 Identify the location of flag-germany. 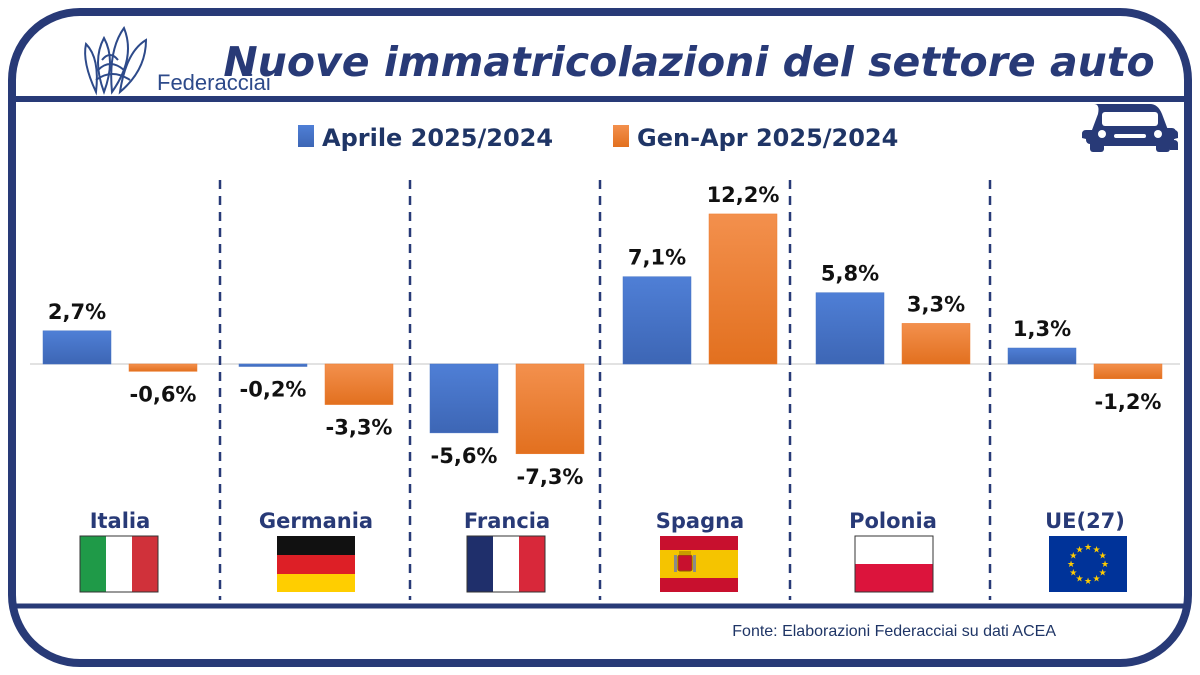
(316, 564).